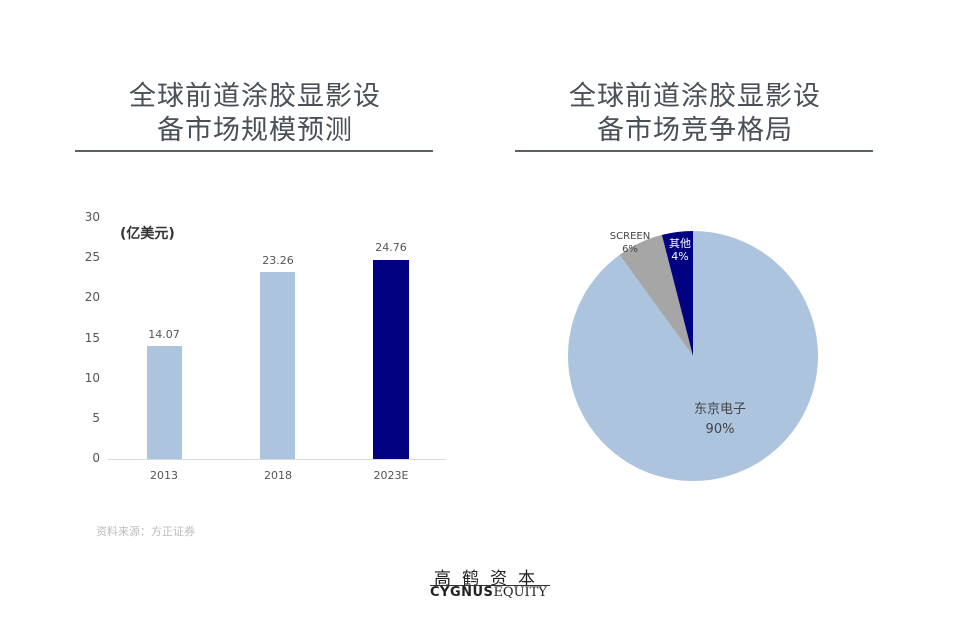 The width and height of the screenshot is (960, 625). What do you see at coordinates (278, 260) in the screenshot?
I see `bar-value-2018: 23.26` at bounding box center [278, 260].